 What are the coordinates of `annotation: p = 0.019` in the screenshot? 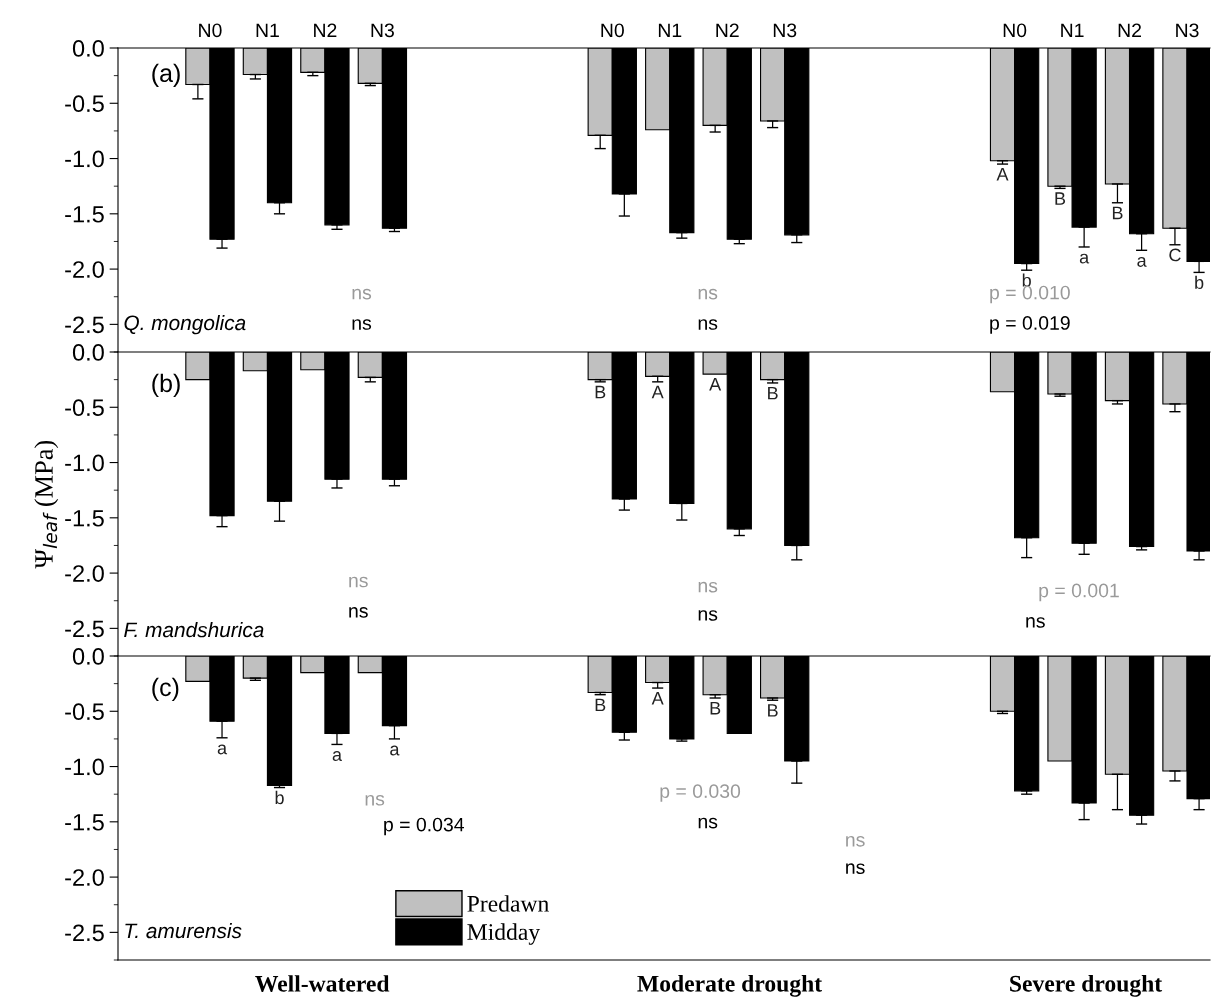 It's located at (1030, 325).